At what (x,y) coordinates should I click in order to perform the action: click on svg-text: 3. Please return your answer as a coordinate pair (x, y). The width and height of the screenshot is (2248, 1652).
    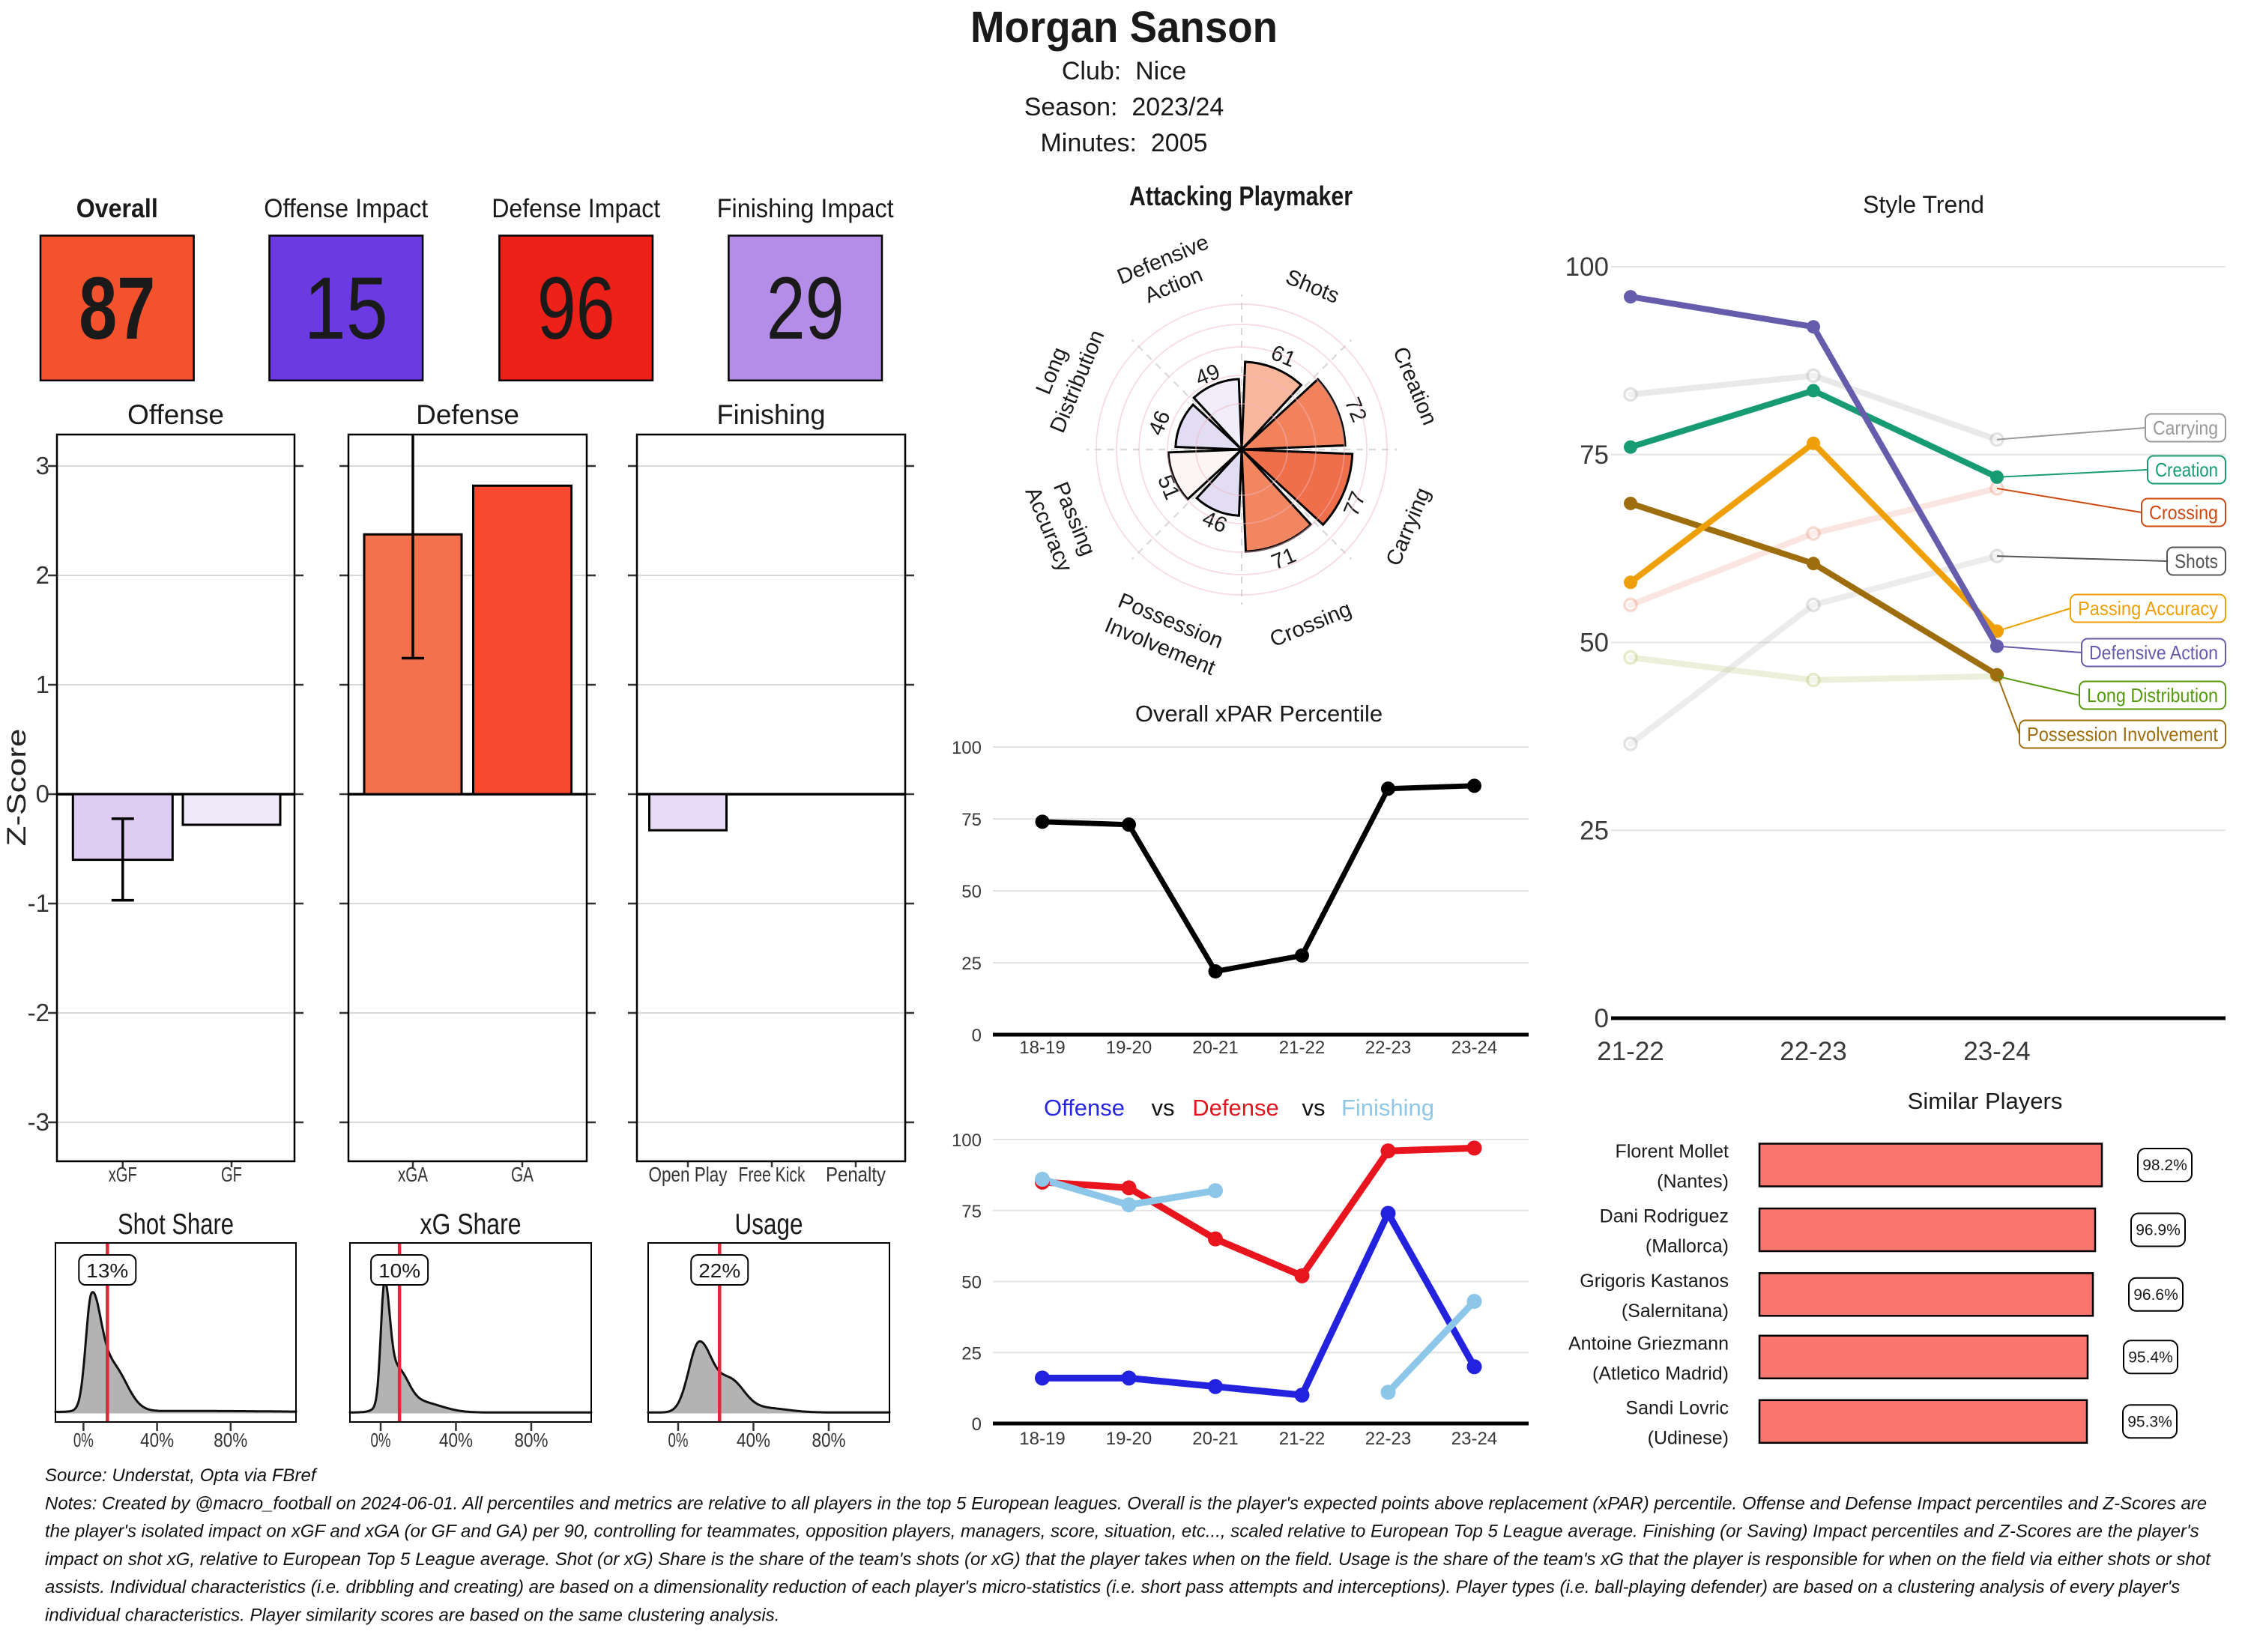
    Looking at the image, I should click on (42, 465).